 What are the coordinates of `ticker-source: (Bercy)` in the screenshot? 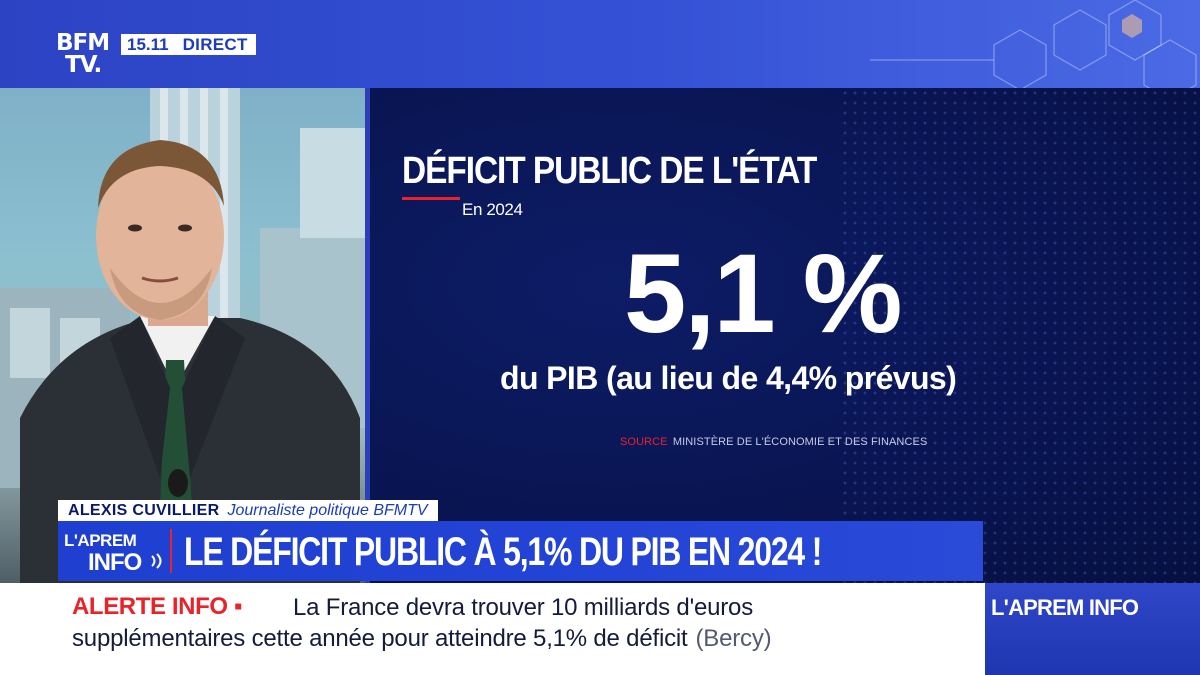 It's located at (733, 638).